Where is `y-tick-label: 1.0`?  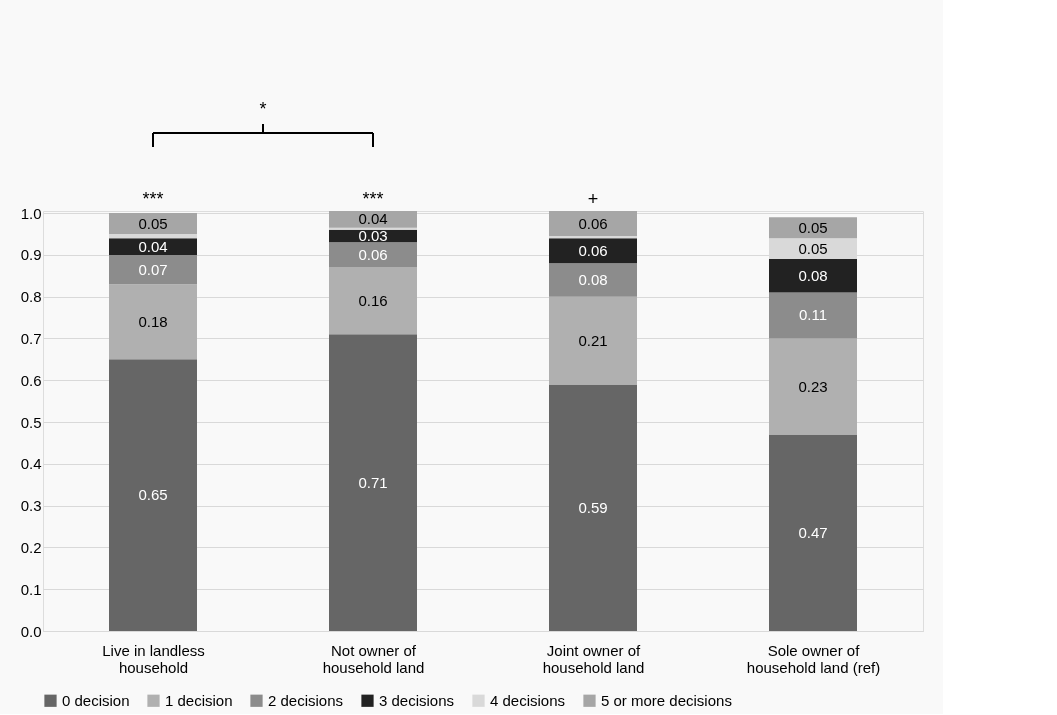 y-tick-label: 1.0 is located at coordinates (31, 213).